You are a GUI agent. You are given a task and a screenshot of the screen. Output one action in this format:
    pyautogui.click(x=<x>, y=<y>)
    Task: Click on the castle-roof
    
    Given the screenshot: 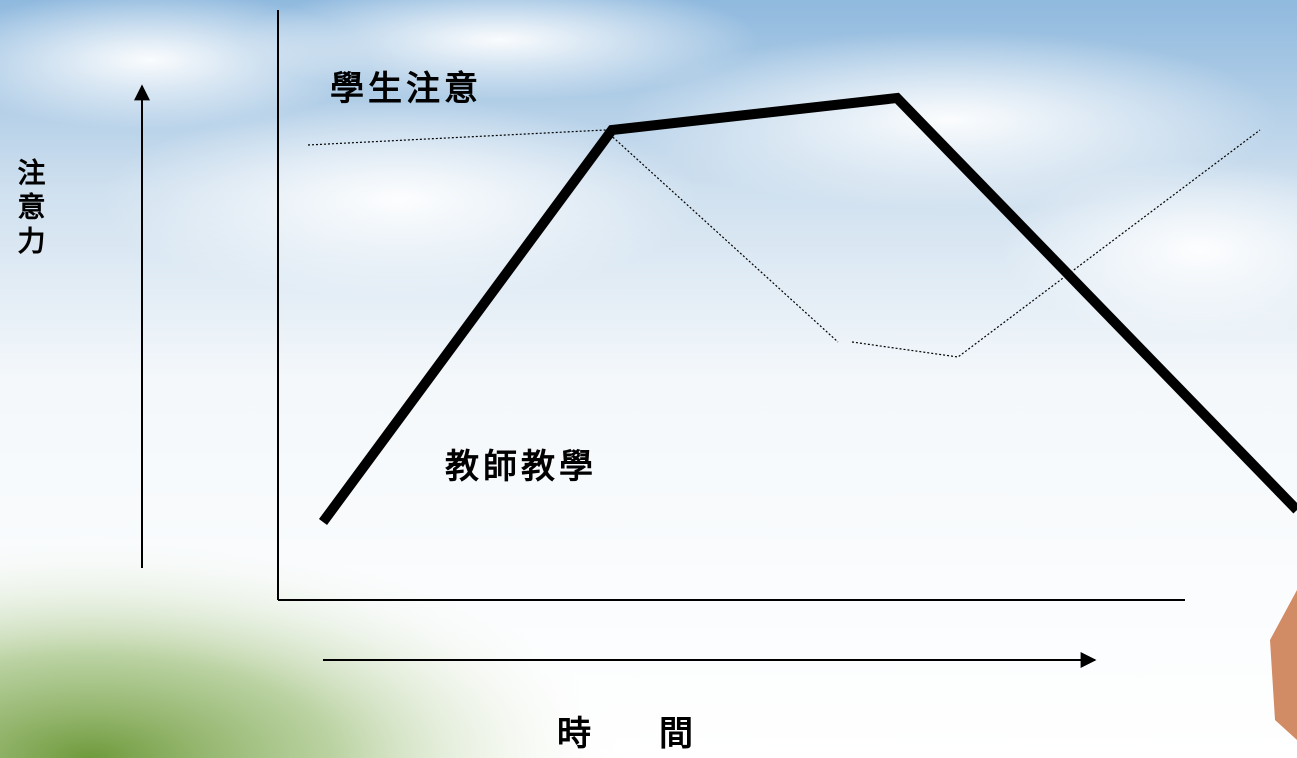 What is the action you would take?
    pyautogui.click(x=1283, y=665)
    